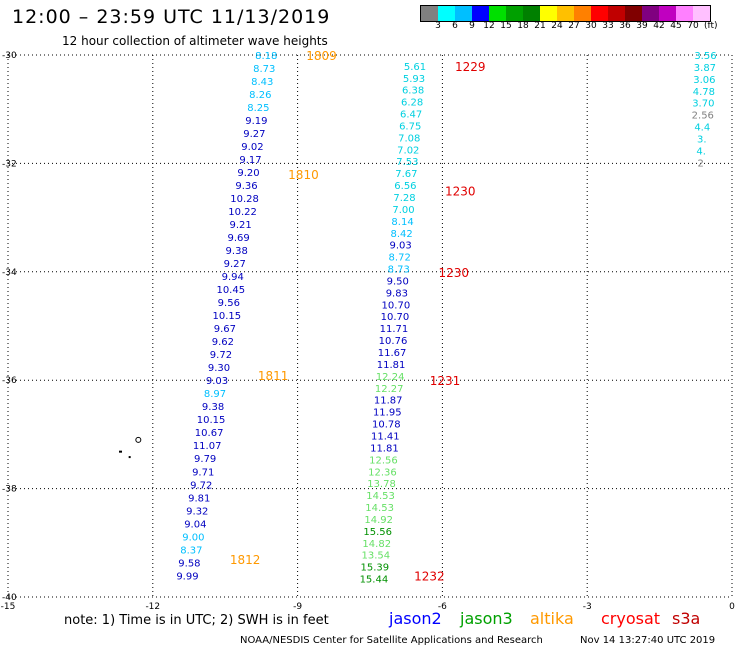 This screenshot has width=740, height=650. I want to click on swh-value-label: 9.67, so click(225, 329).